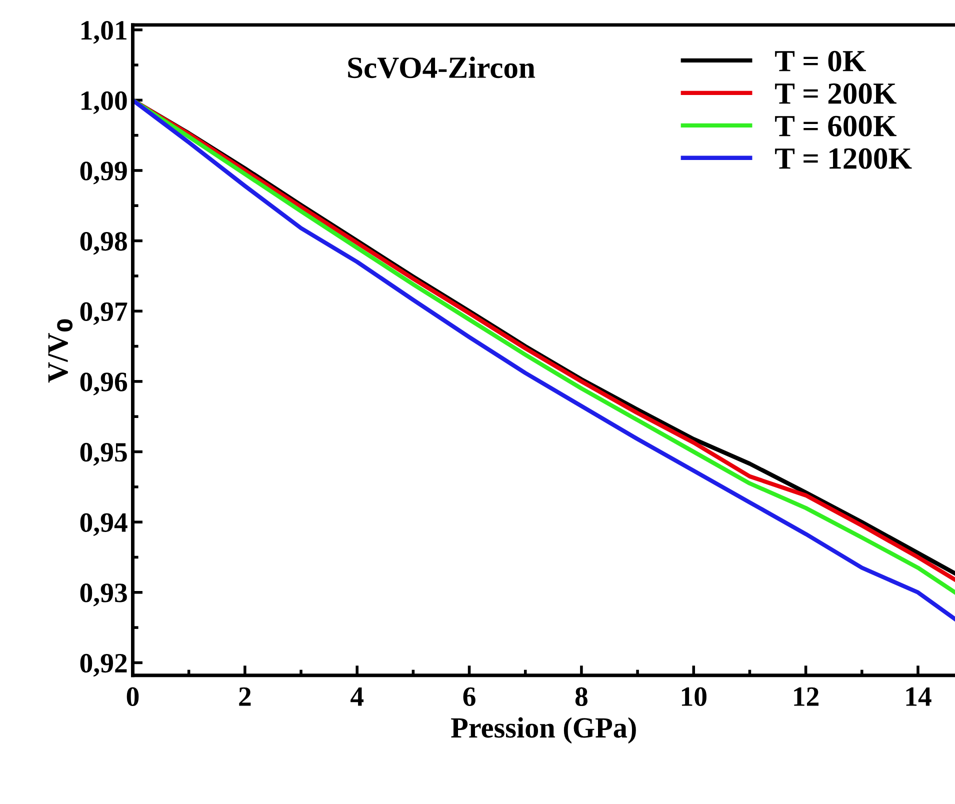 This screenshot has height=804, width=955. I want to click on y-tick-label: 1,00, so click(104, 102).